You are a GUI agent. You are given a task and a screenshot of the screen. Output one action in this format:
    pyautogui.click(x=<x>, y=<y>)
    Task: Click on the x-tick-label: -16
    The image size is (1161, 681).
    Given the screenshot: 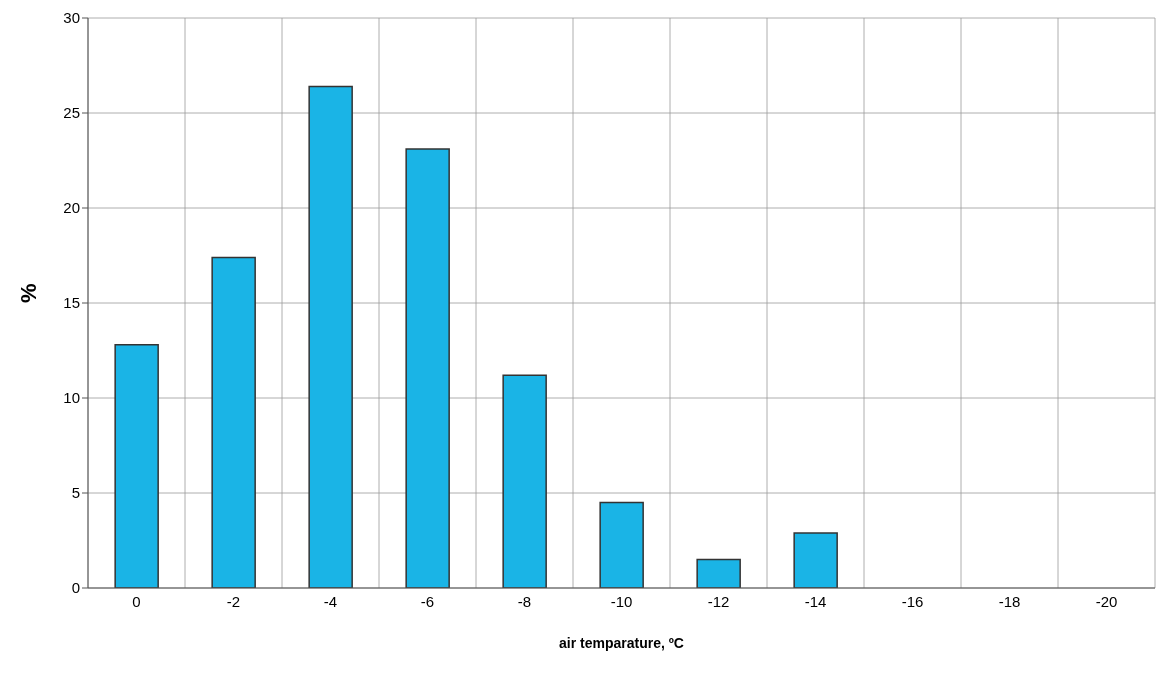 What is the action you would take?
    pyautogui.click(x=912, y=601)
    